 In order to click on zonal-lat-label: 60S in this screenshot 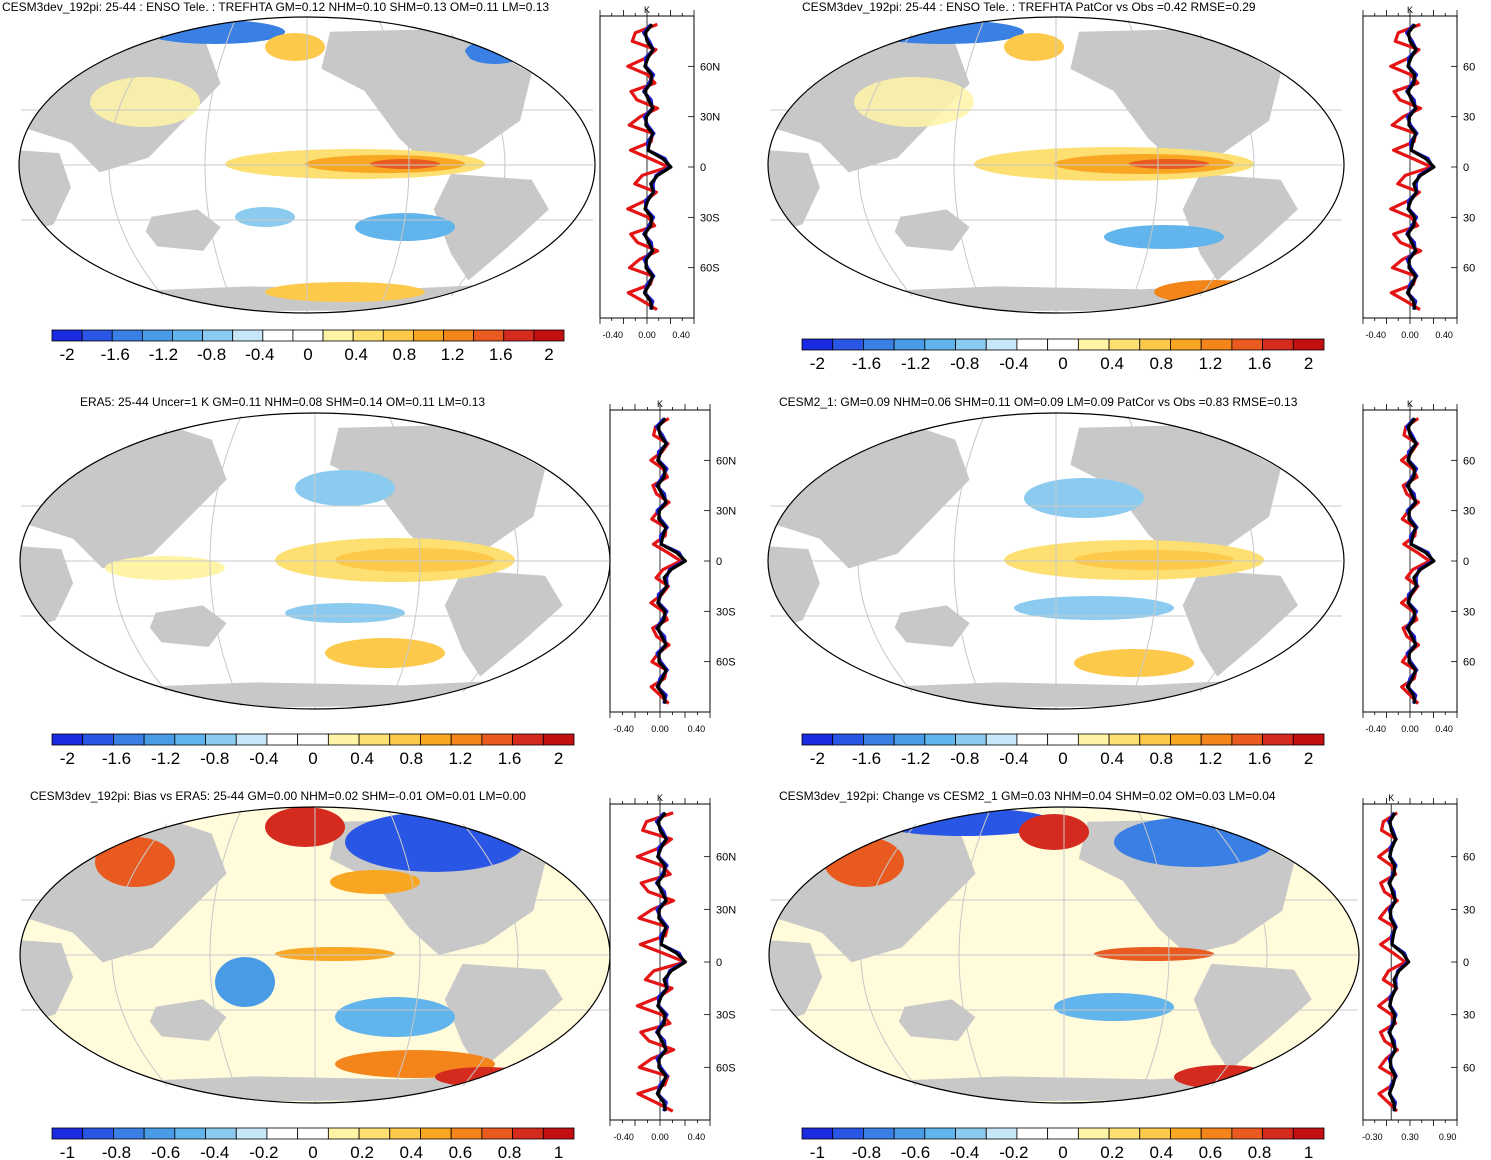, I will do `click(726, 663)`.